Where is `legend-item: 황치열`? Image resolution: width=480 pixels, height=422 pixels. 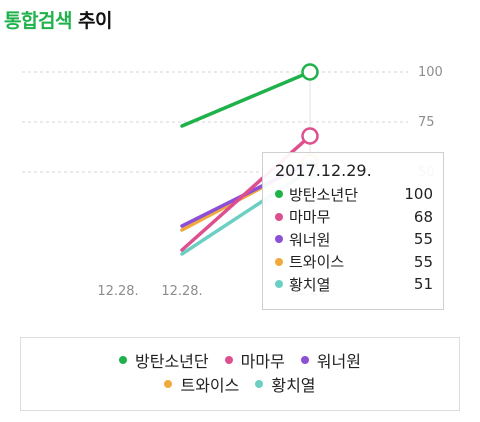 legend-item: 황치열 is located at coordinates (285, 384).